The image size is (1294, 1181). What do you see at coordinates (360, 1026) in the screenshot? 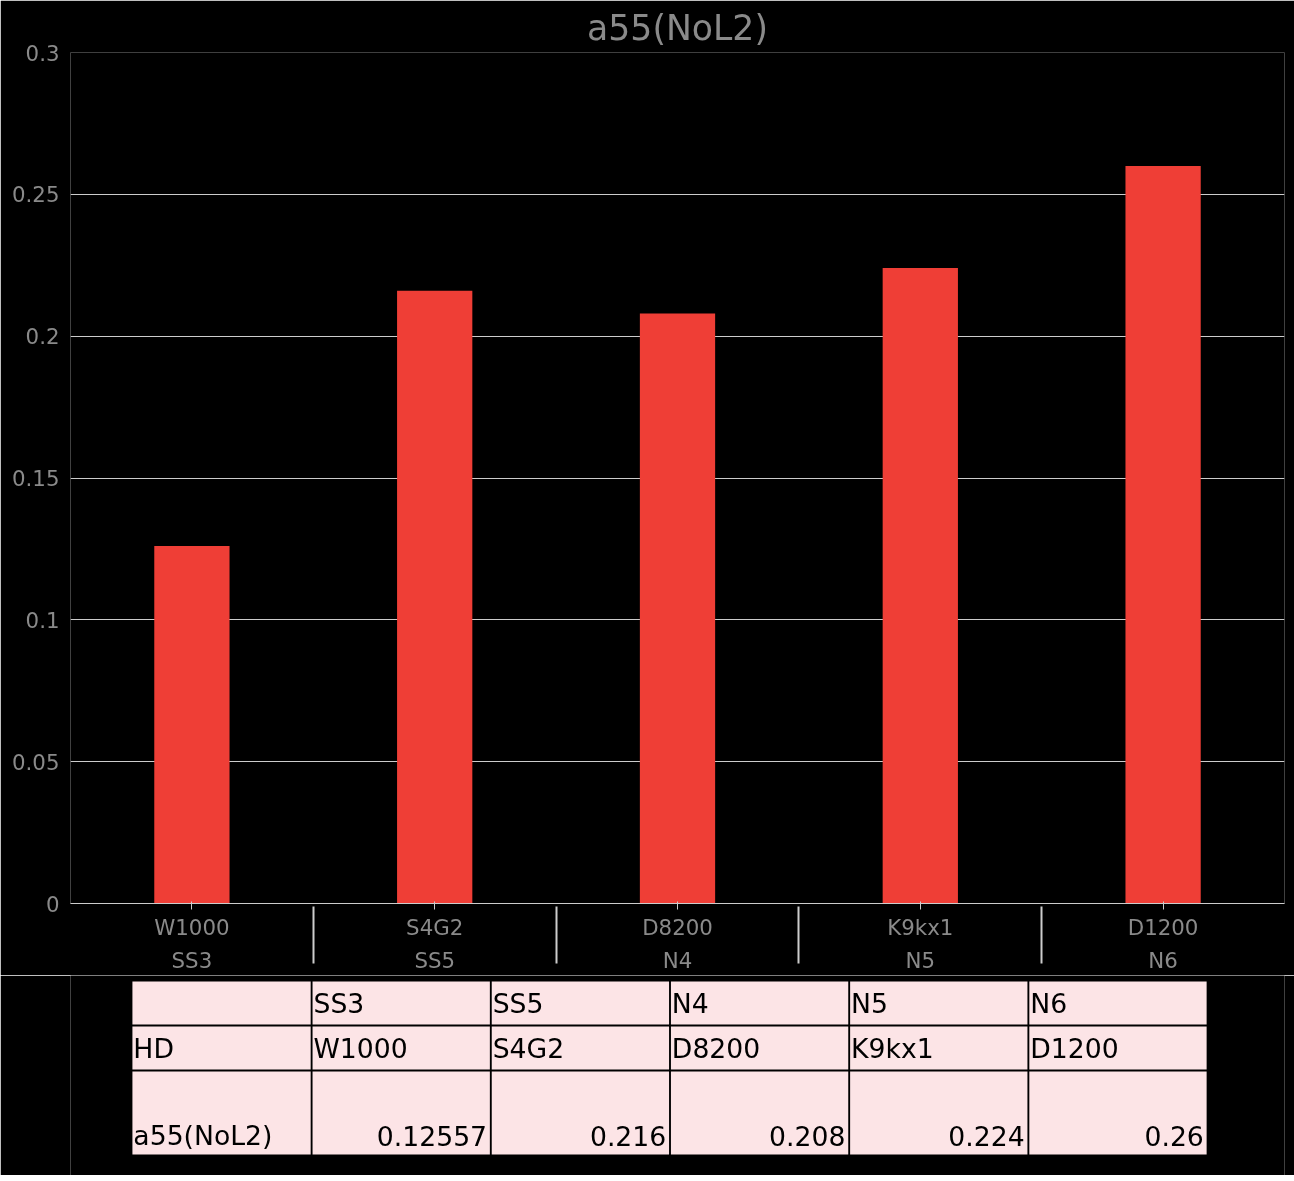
I see `category-label: SS3 W1000` at bounding box center [360, 1026].